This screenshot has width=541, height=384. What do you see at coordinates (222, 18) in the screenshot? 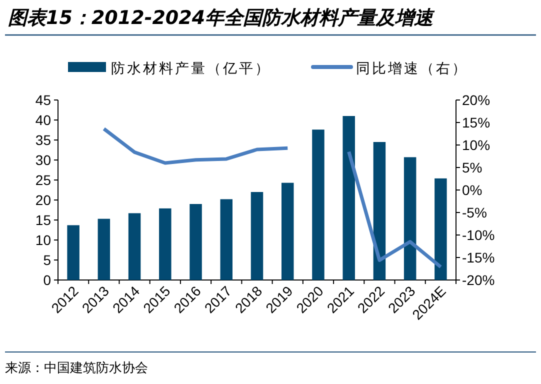
I see `chart-title: 图表15：2012-2024年全国防水材料产量及增速` at bounding box center [222, 18].